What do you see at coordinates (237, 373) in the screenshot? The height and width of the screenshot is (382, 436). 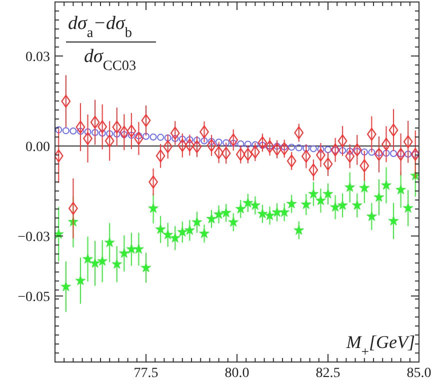 I see `x-tick-label: 80.0` at bounding box center [237, 373].